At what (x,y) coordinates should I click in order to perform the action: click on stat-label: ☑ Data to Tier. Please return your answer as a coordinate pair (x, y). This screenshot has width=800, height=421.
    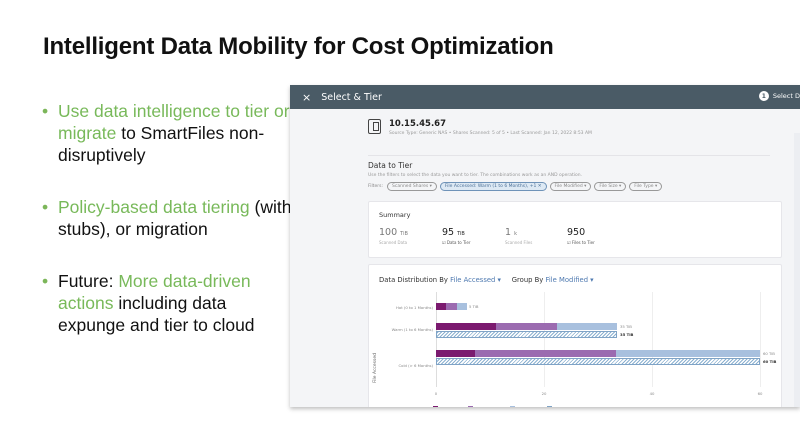
    Looking at the image, I should click on (456, 242).